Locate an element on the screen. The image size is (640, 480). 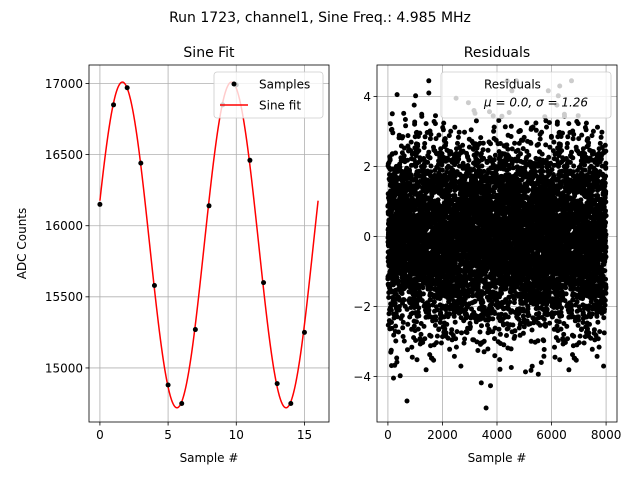
sine-fit-ytick-label-2: 16000 is located at coordinates (64, 226).